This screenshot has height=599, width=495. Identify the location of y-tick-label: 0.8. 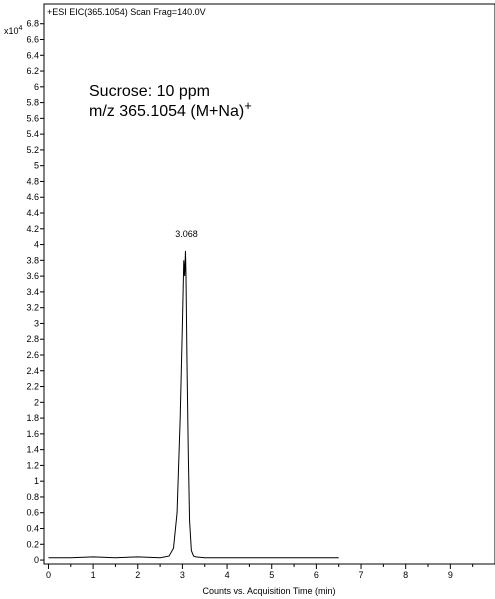
(32, 497).